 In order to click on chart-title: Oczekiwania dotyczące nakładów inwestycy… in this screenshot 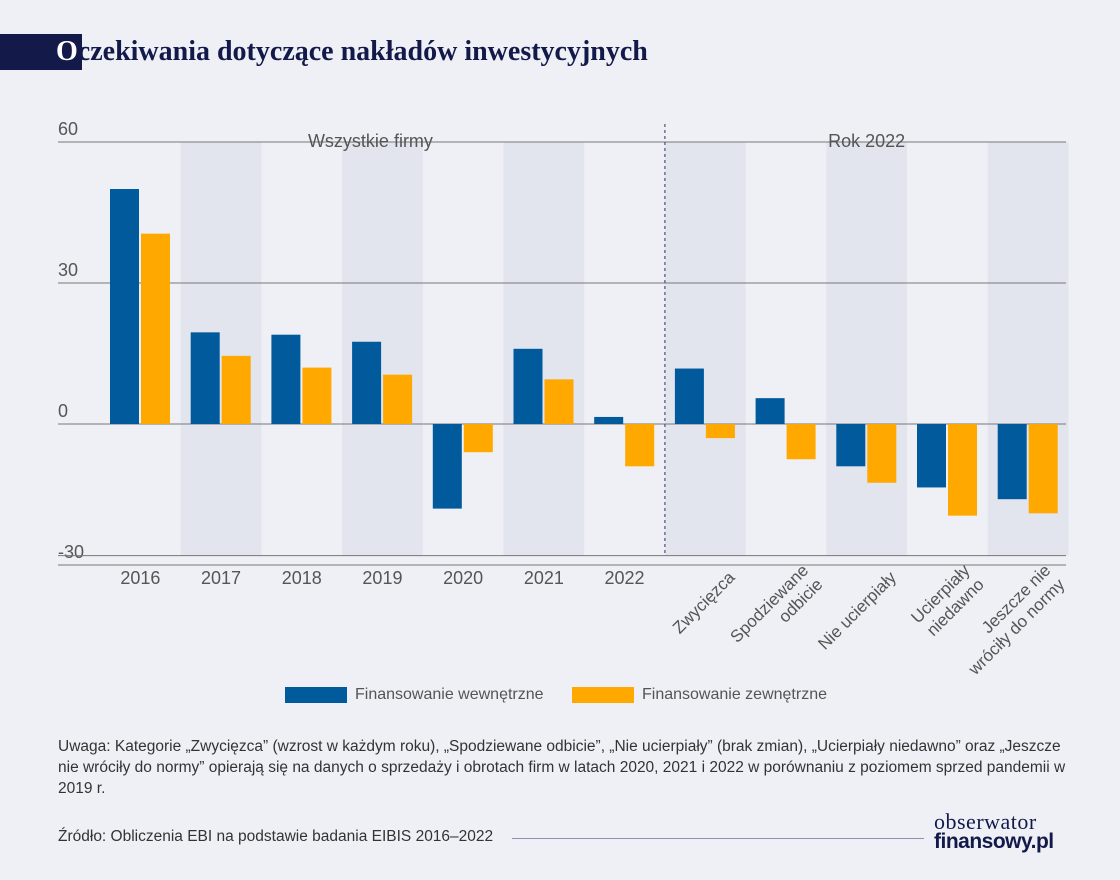, I will do `click(352, 52)`.